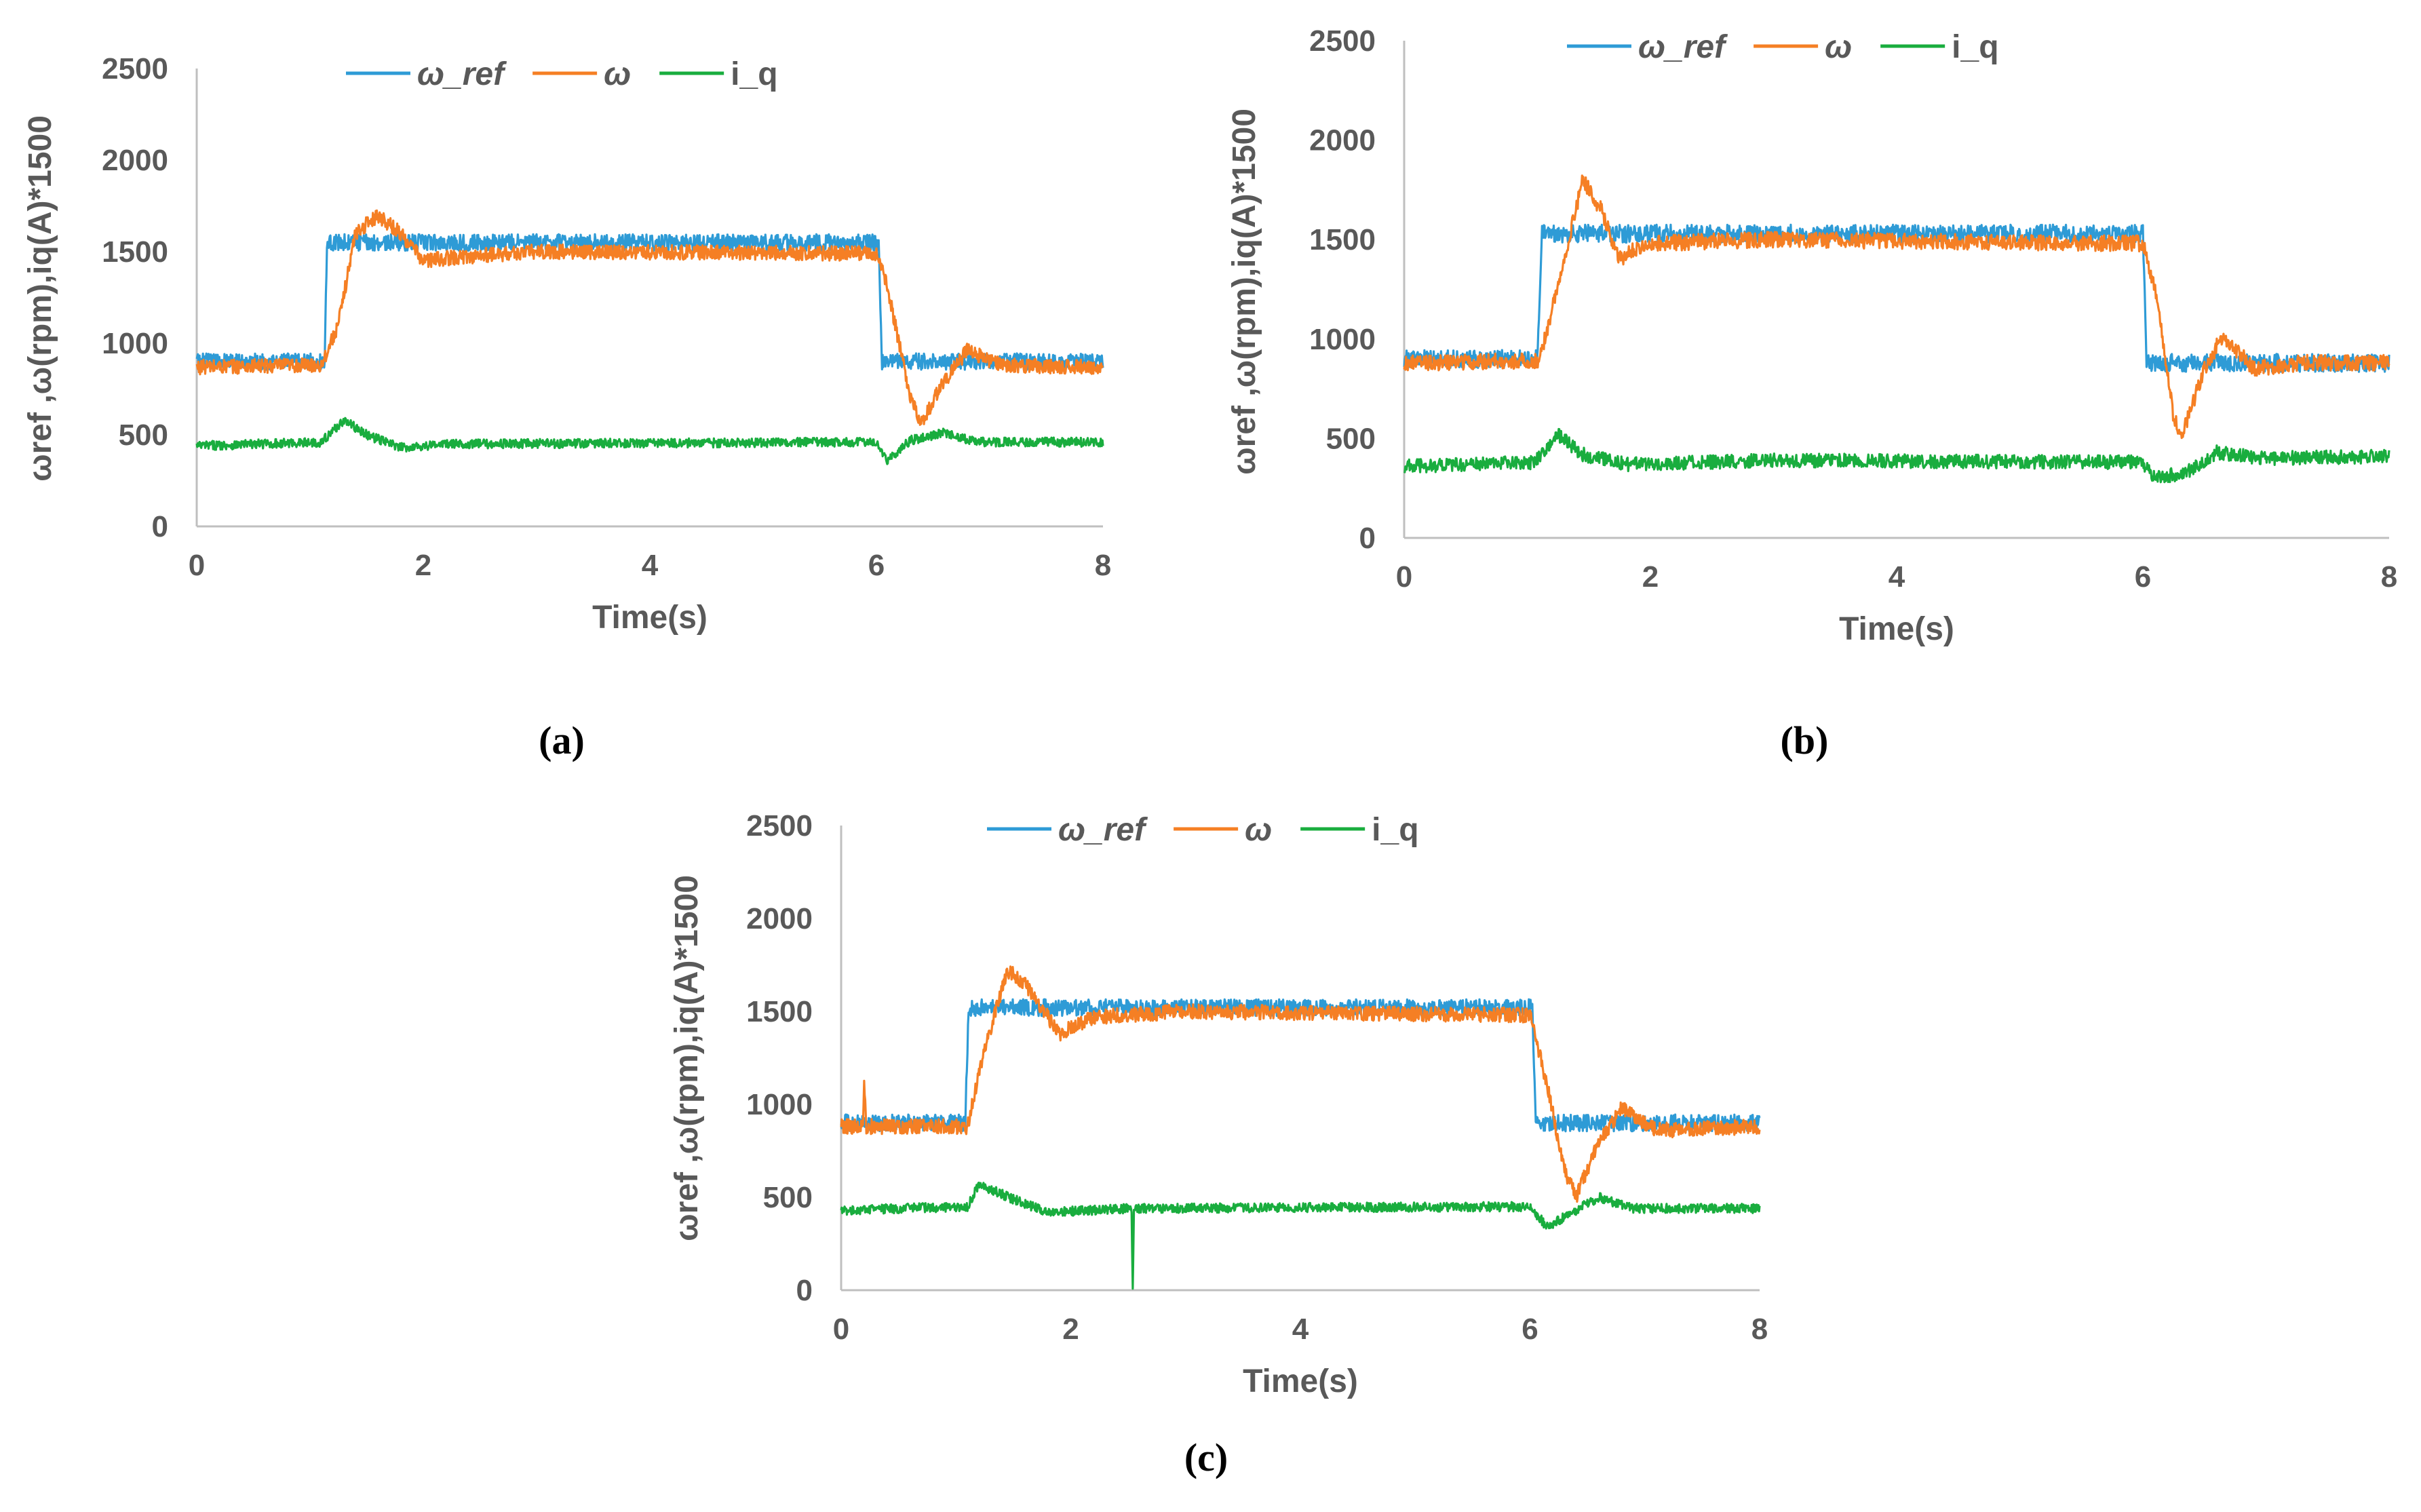  What do you see at coordinates (1804, 740) in the screenshot?
I see `caption-b: (b)` at bounding box center [1804, 740].